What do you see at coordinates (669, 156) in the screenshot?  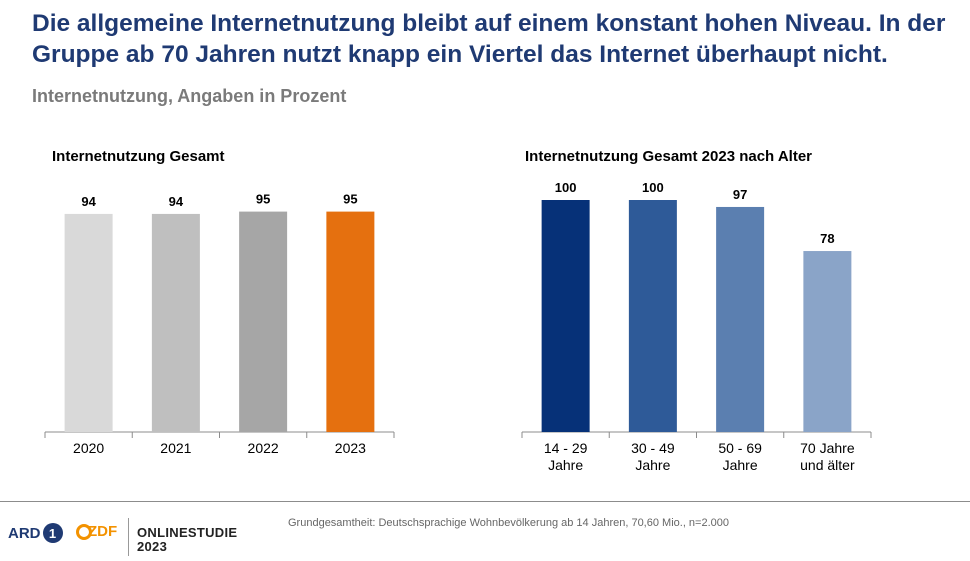 I see `chart-2-title: Internetnutzung Gesamt 2023 nach Alter` at bounding box center [669, 156].